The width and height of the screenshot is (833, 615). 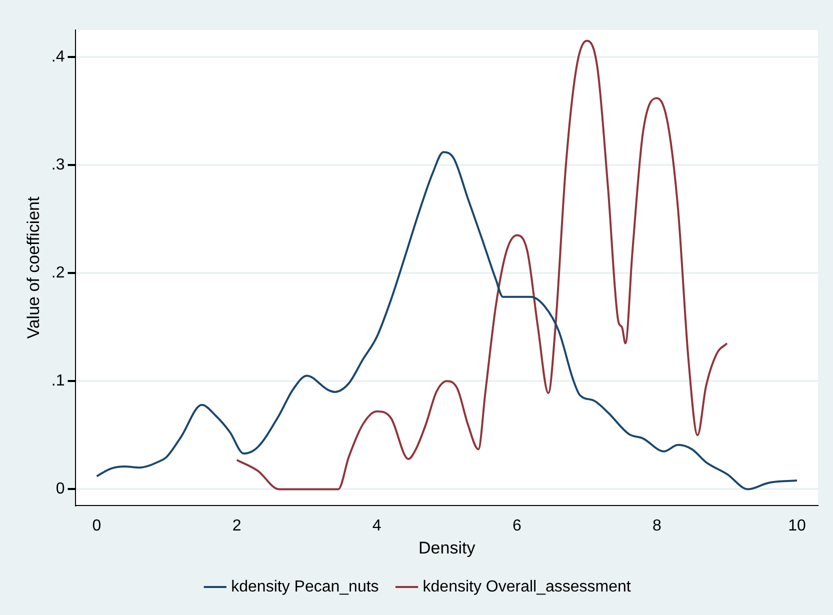 I want to click on y-axis-title: Value of coefficient, so click(x=33, y=267).